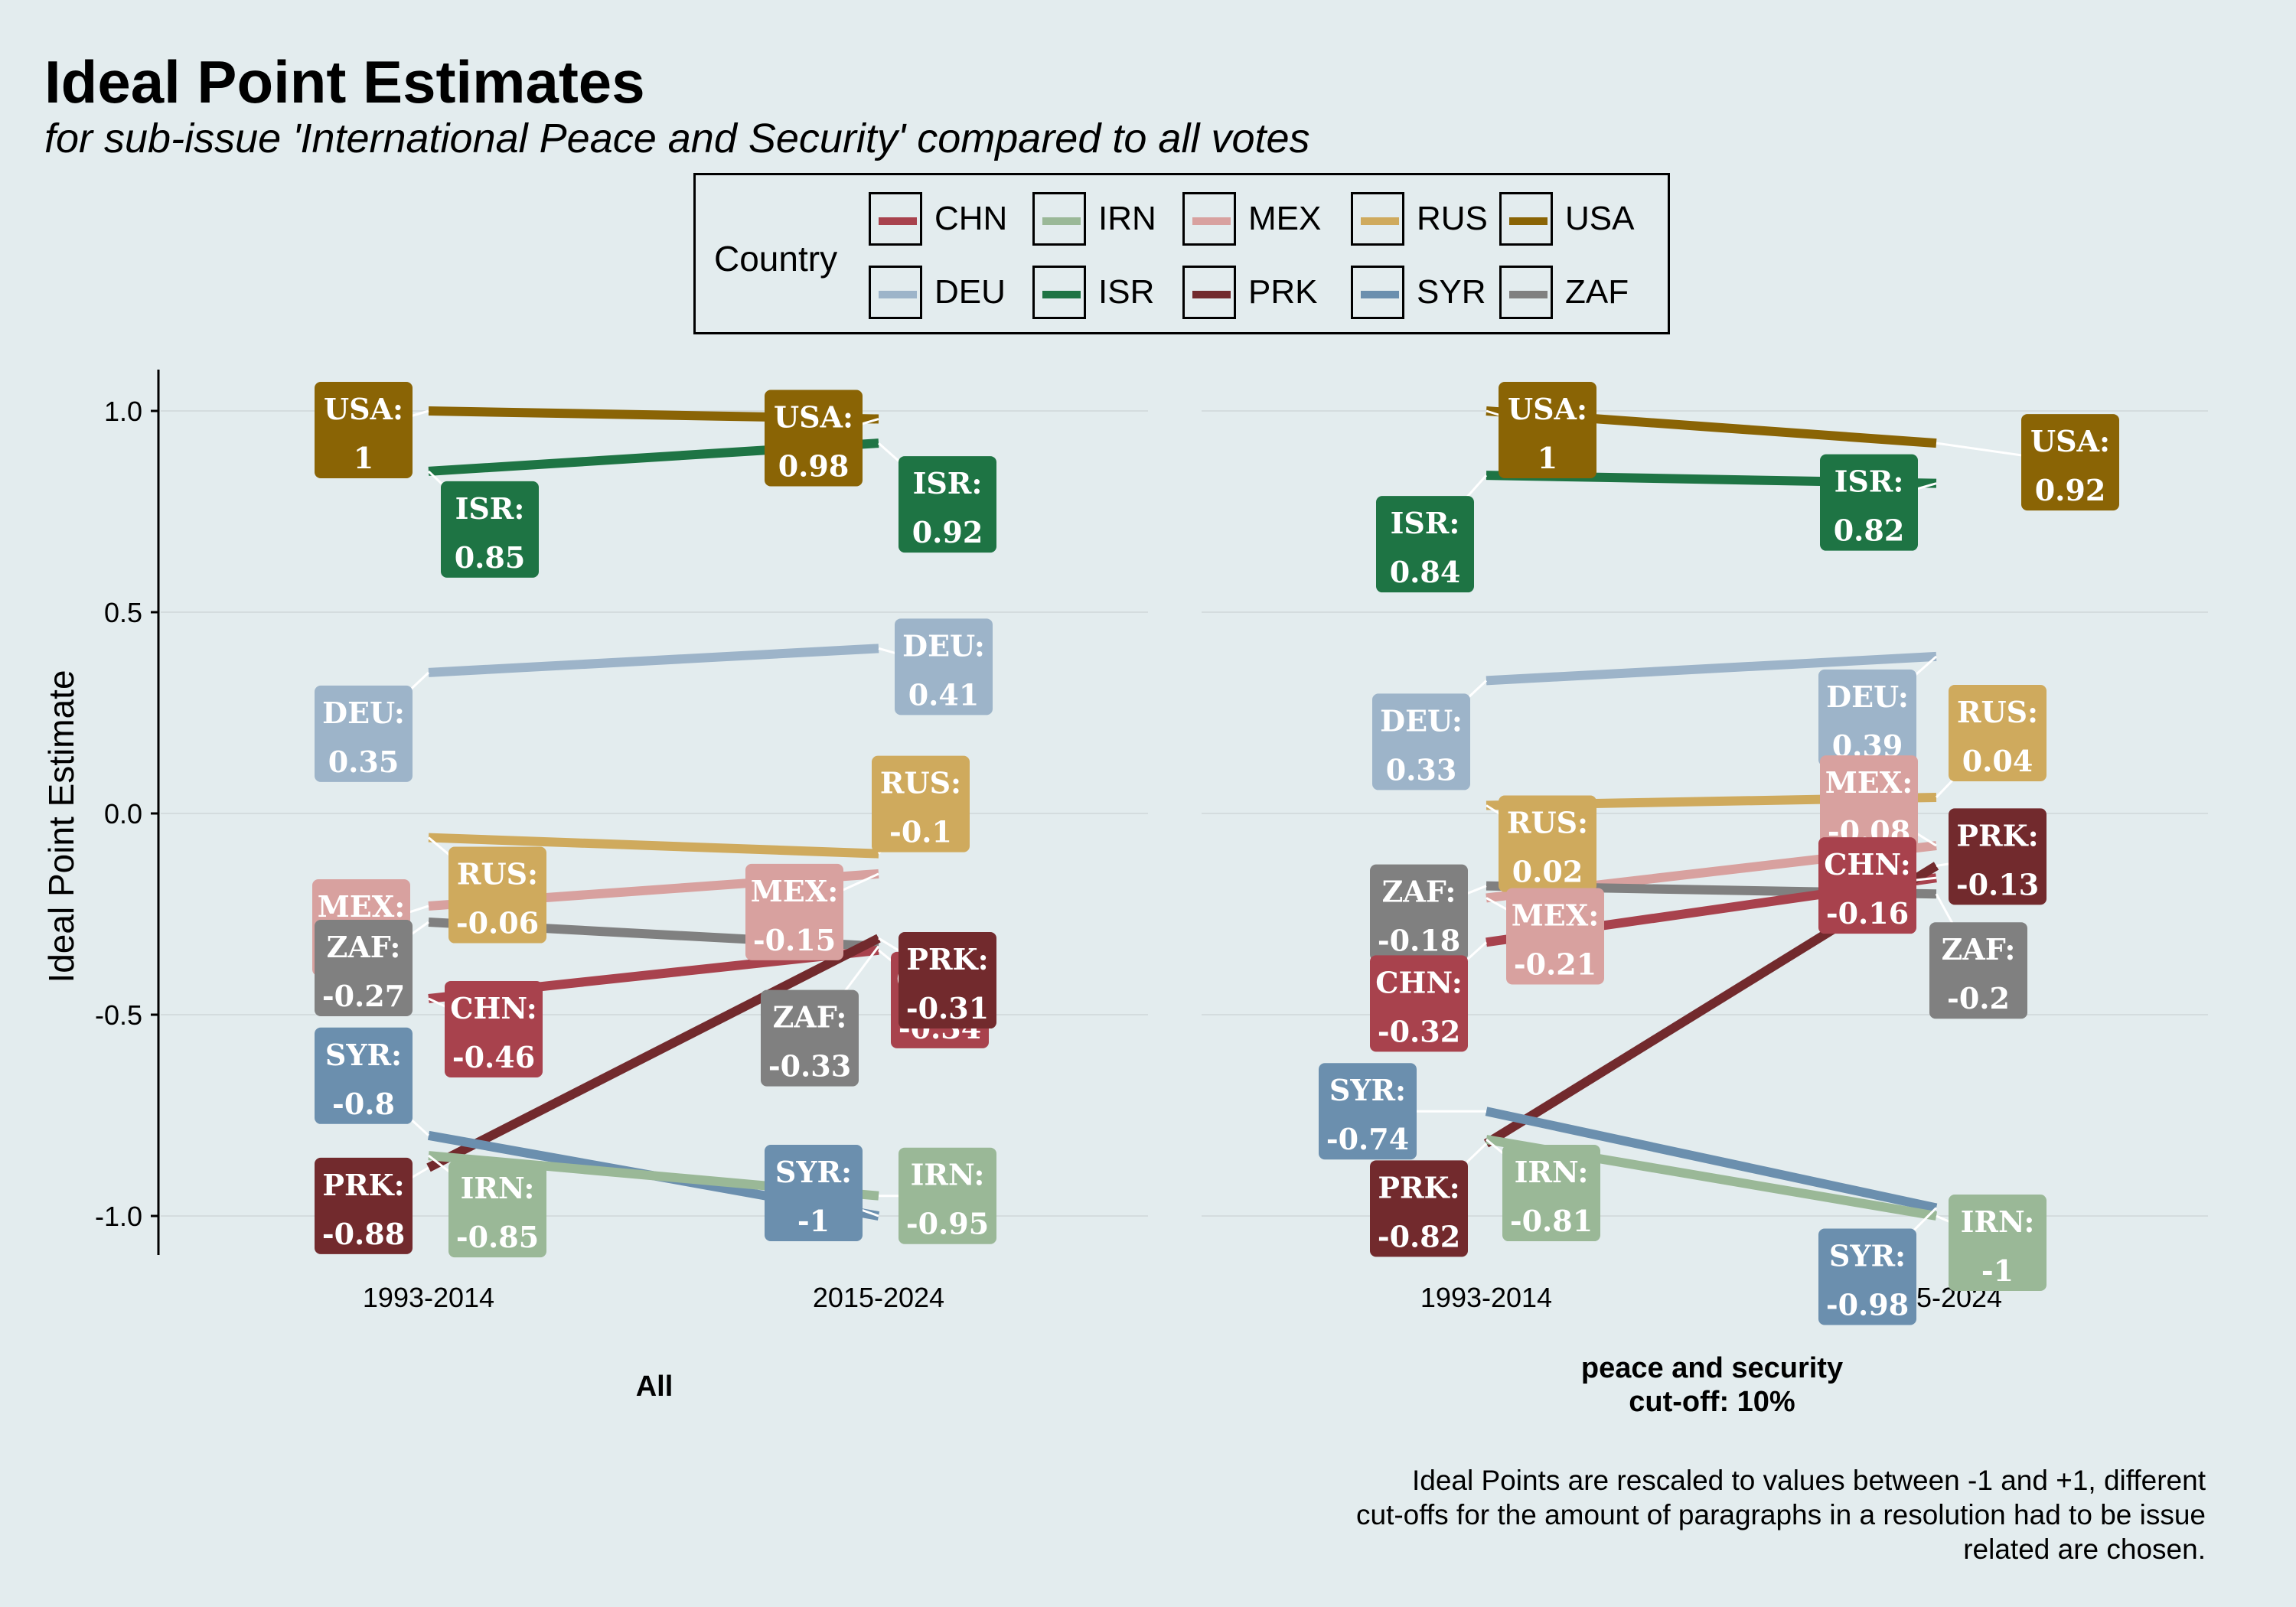 The height and width of the screenshot is (1607, 2296). What do you see at coordinates (1869, 530) in the screenshot?
I see `data-label-value: 0.82` at bounding box center [1869, 530].